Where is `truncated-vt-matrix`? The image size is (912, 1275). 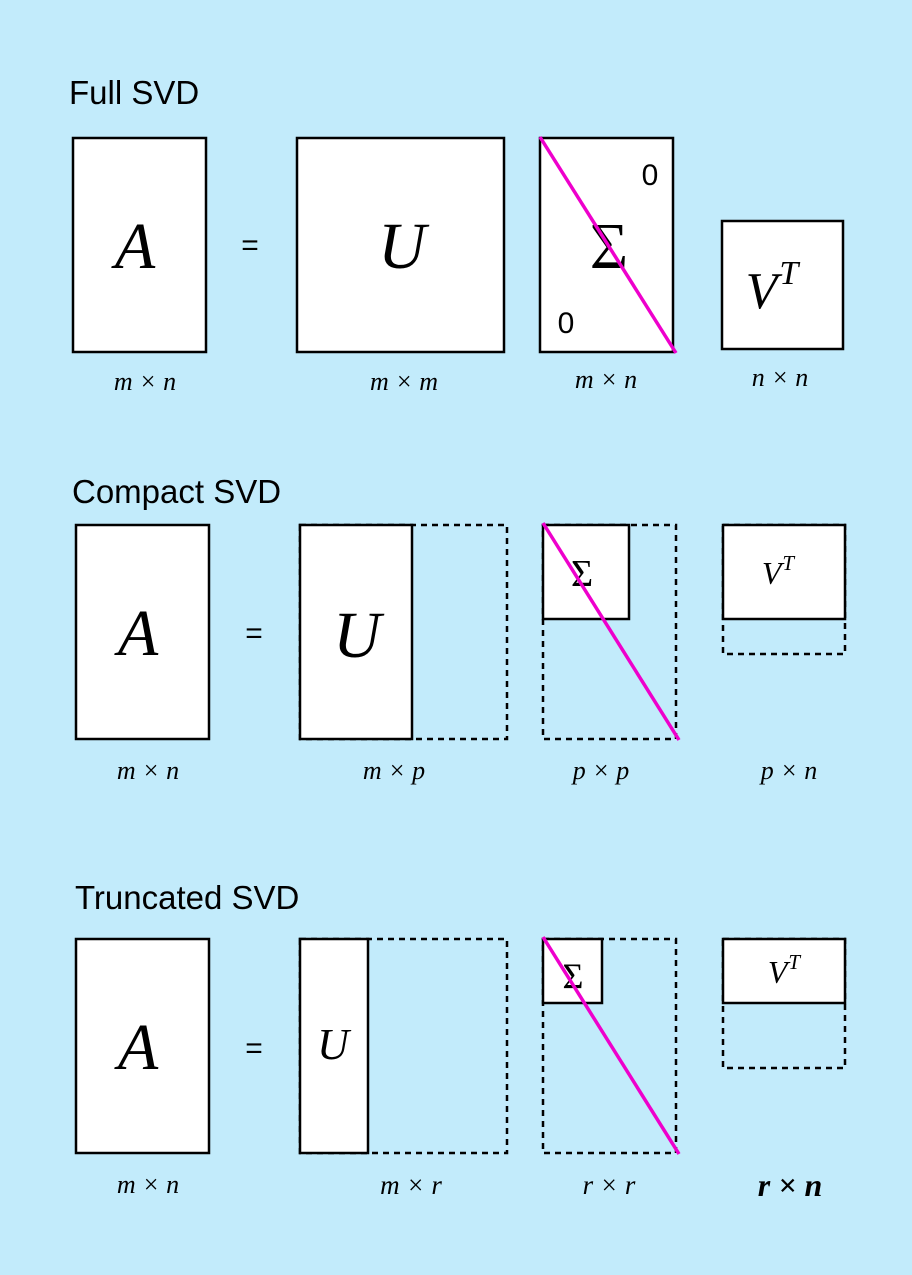
truncated-vt-matrix is located at coordinates (784, 971).